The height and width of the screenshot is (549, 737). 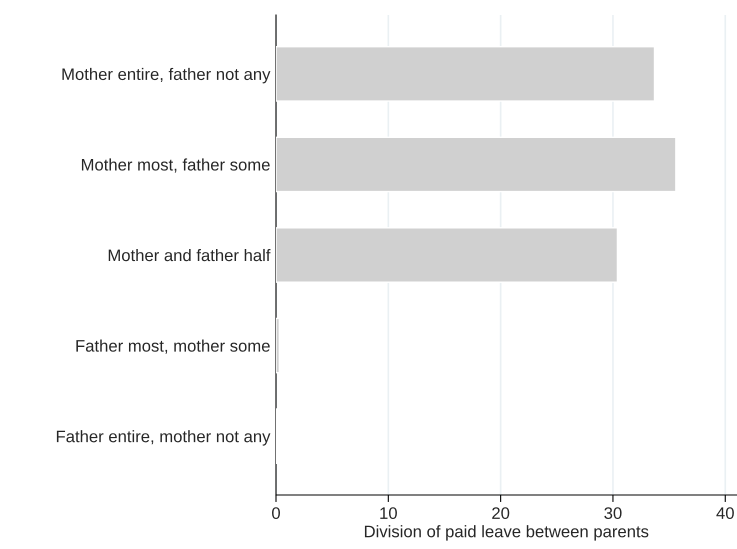 I want to click on x-tick-label: 10, so click(x=388, y=513).